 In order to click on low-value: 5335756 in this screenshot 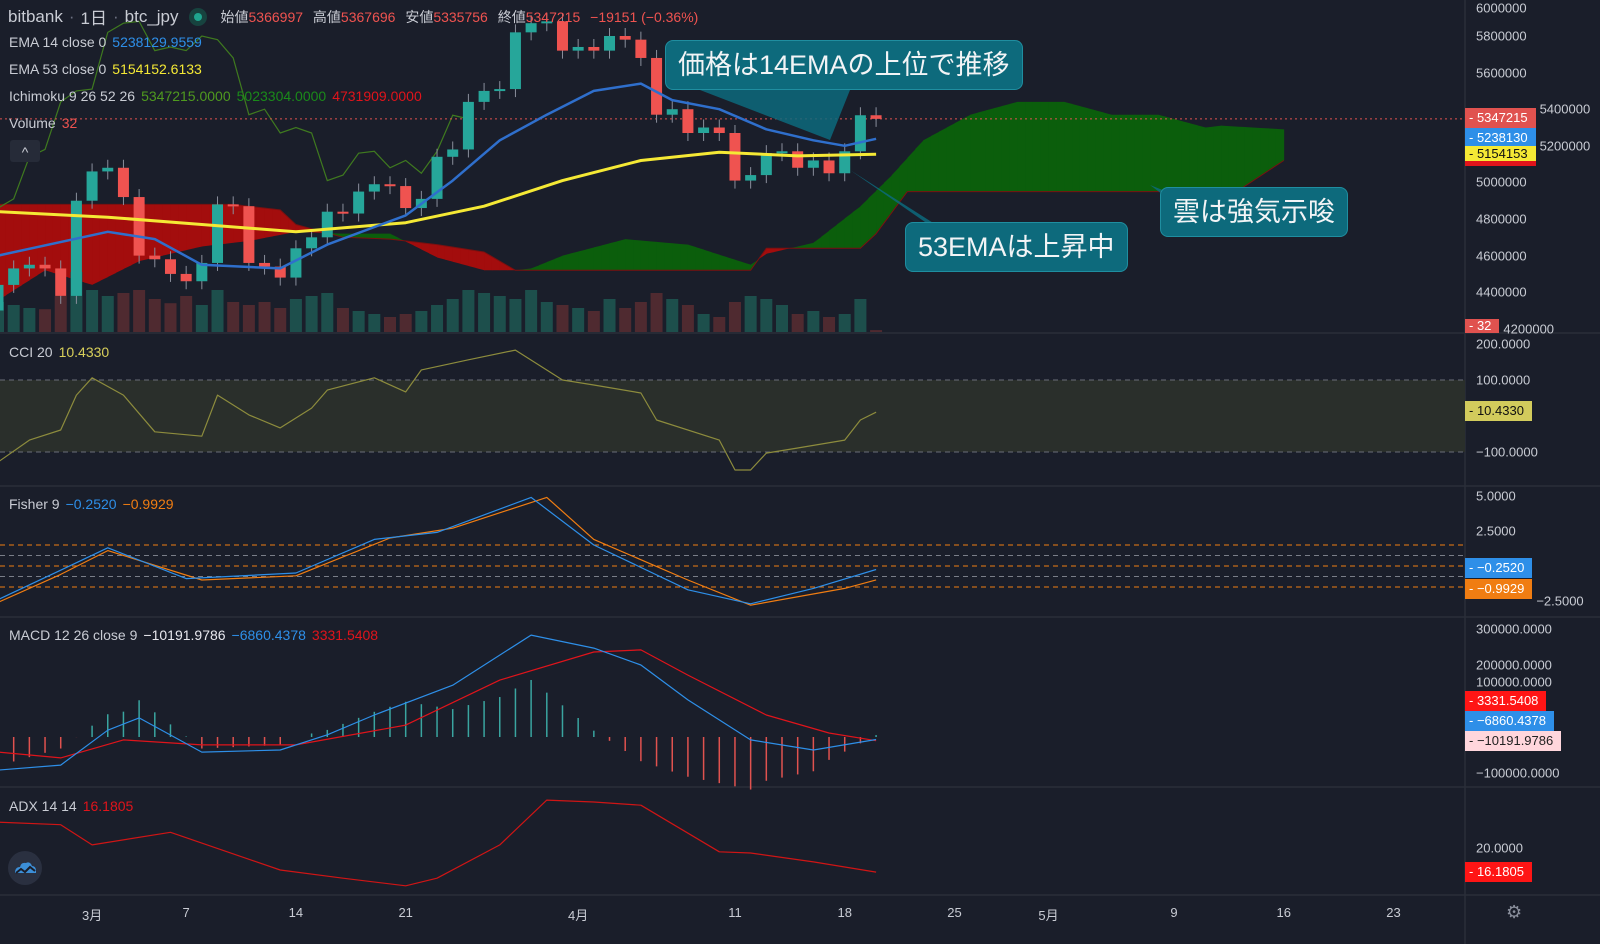, I will do `click(460, 16)`.